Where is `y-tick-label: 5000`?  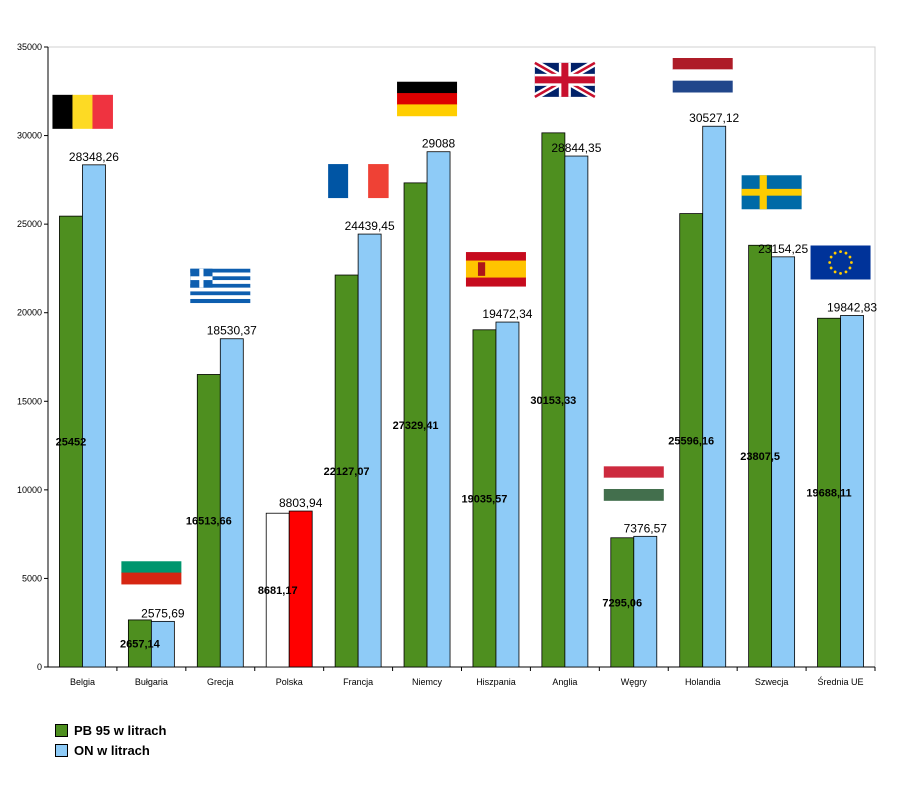 y-tick-label: 5000 is located at coordinates (32, 578).